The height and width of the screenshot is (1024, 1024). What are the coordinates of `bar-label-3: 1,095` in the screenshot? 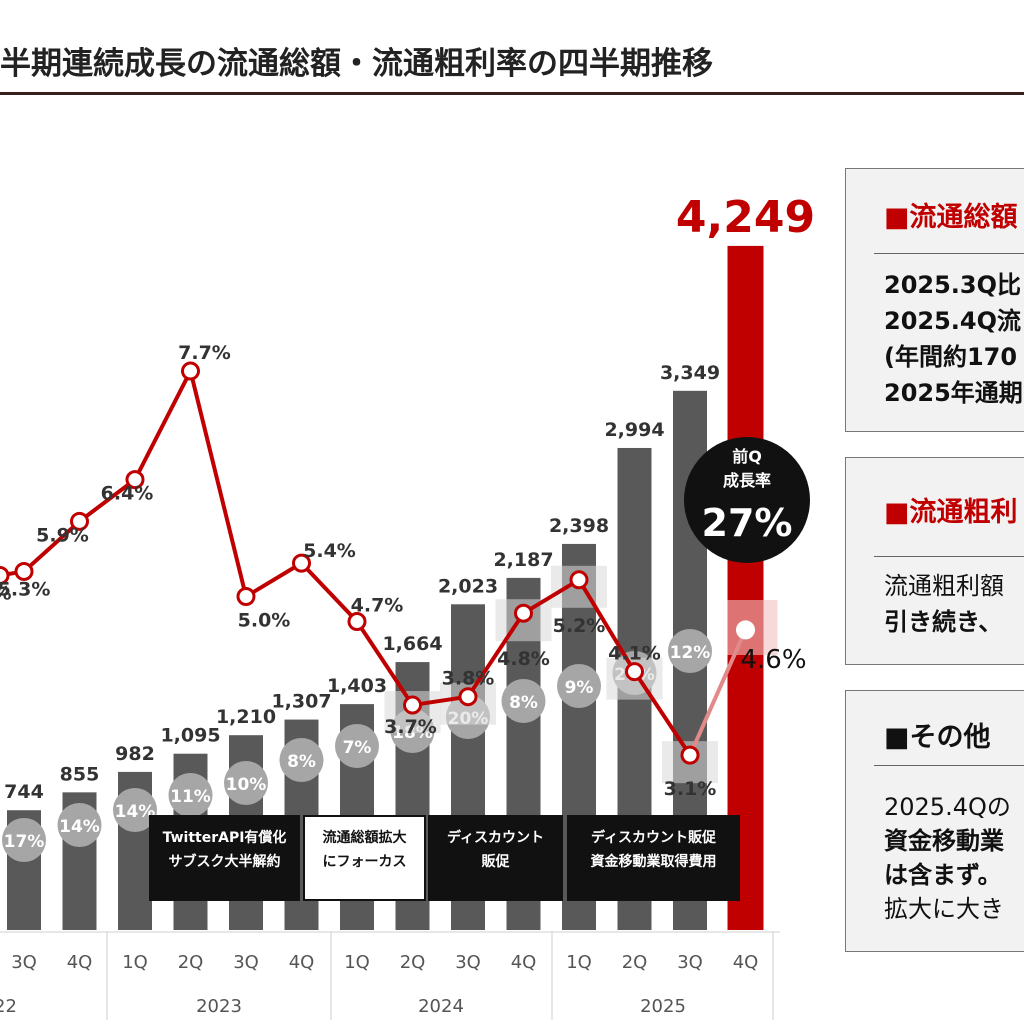 It's located at (190, 736).